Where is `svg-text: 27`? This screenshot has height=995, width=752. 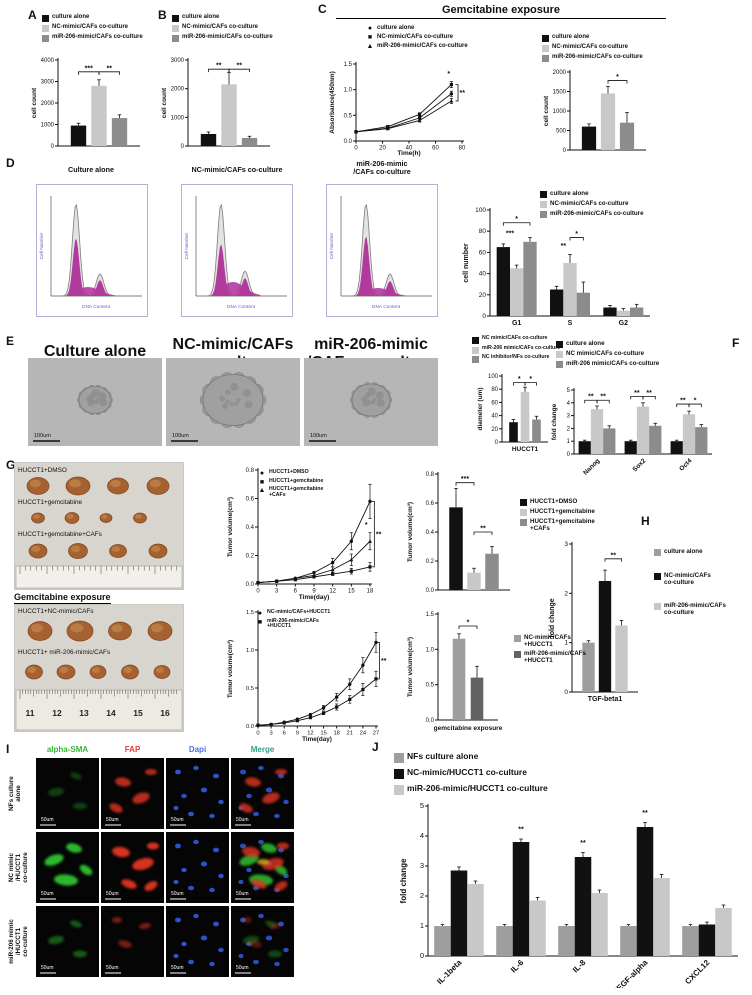
svg-text: 27 is located at coordinates (376, 734).